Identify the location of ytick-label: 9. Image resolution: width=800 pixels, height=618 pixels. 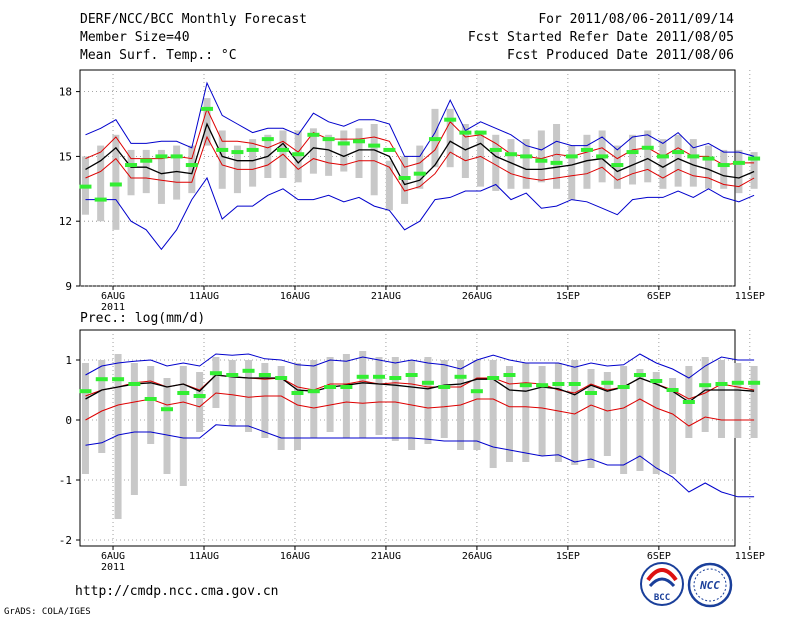
(68, 286).